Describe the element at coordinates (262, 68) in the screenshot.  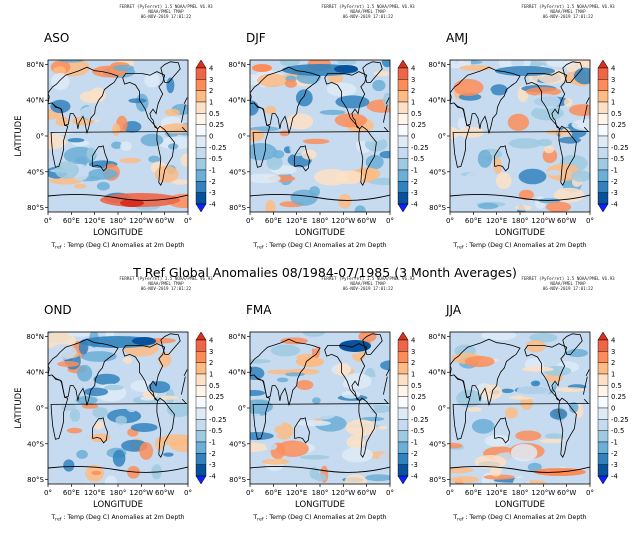
I see `warm-anomaly` at that location.